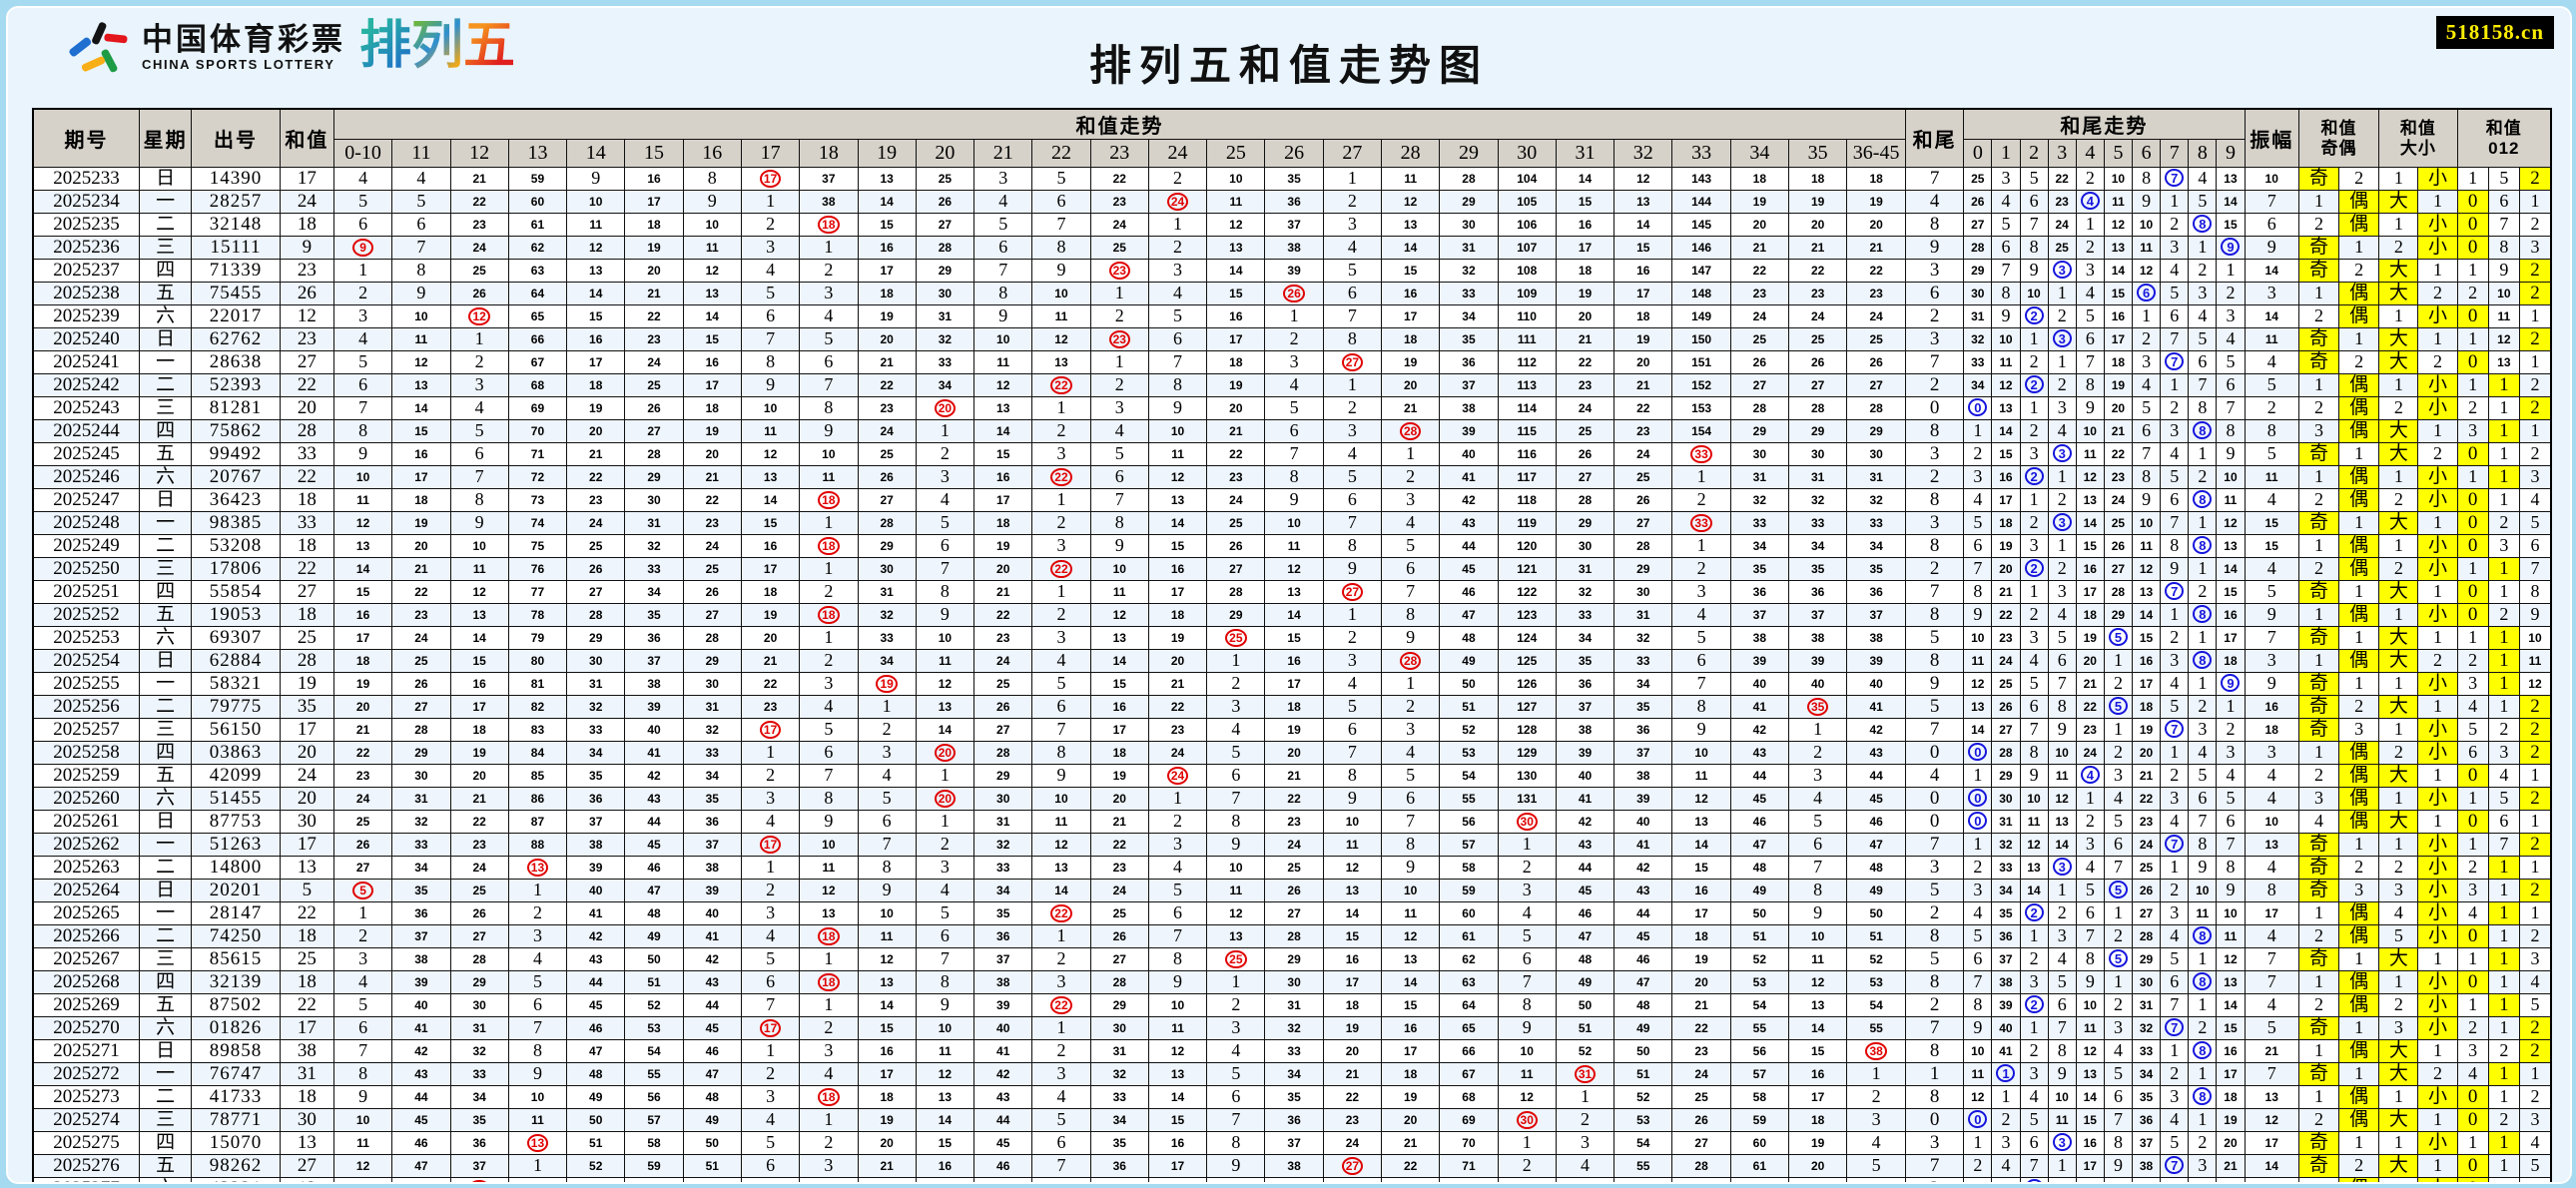 This screenshot has width=2576, height=1188. Describe the element at coordinates (2271, 936) in the screenshot. I see `amplitude-cell: 4` at that location.